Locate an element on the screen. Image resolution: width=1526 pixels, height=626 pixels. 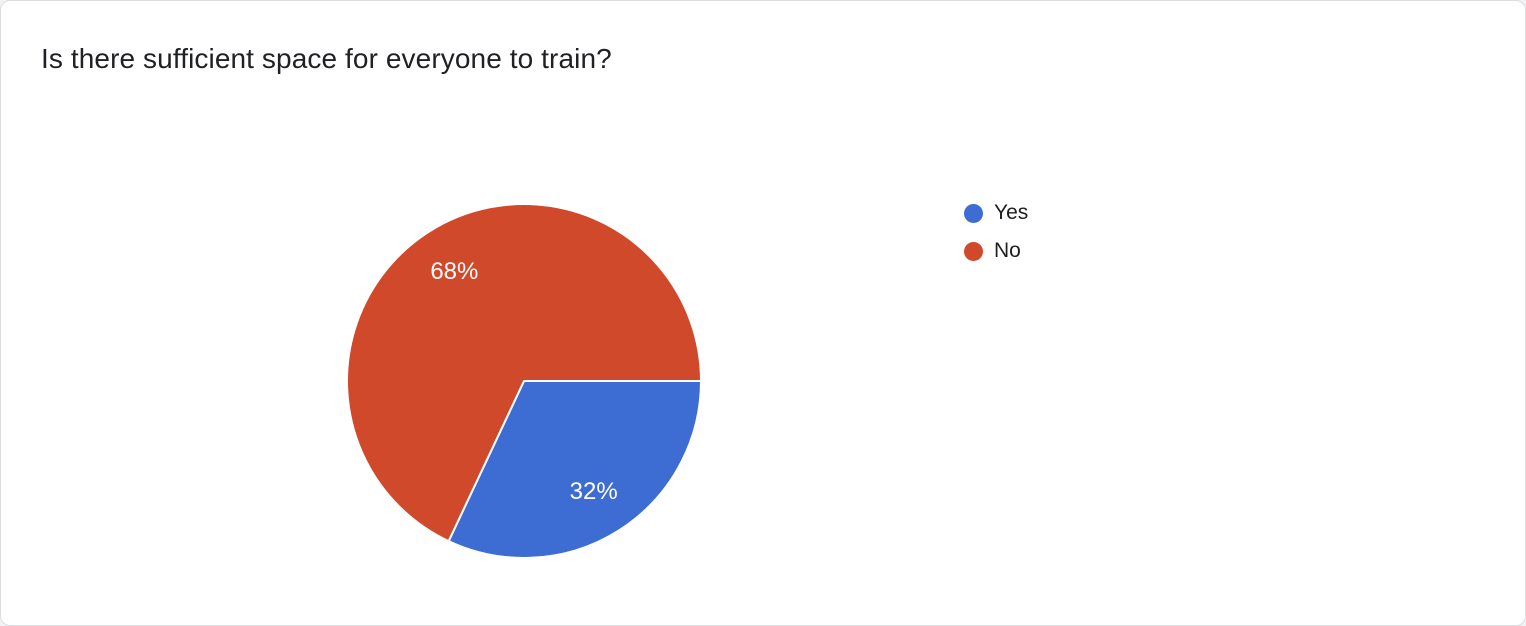
pie-chart: 32% 68% is located at coordinates (524, 381).